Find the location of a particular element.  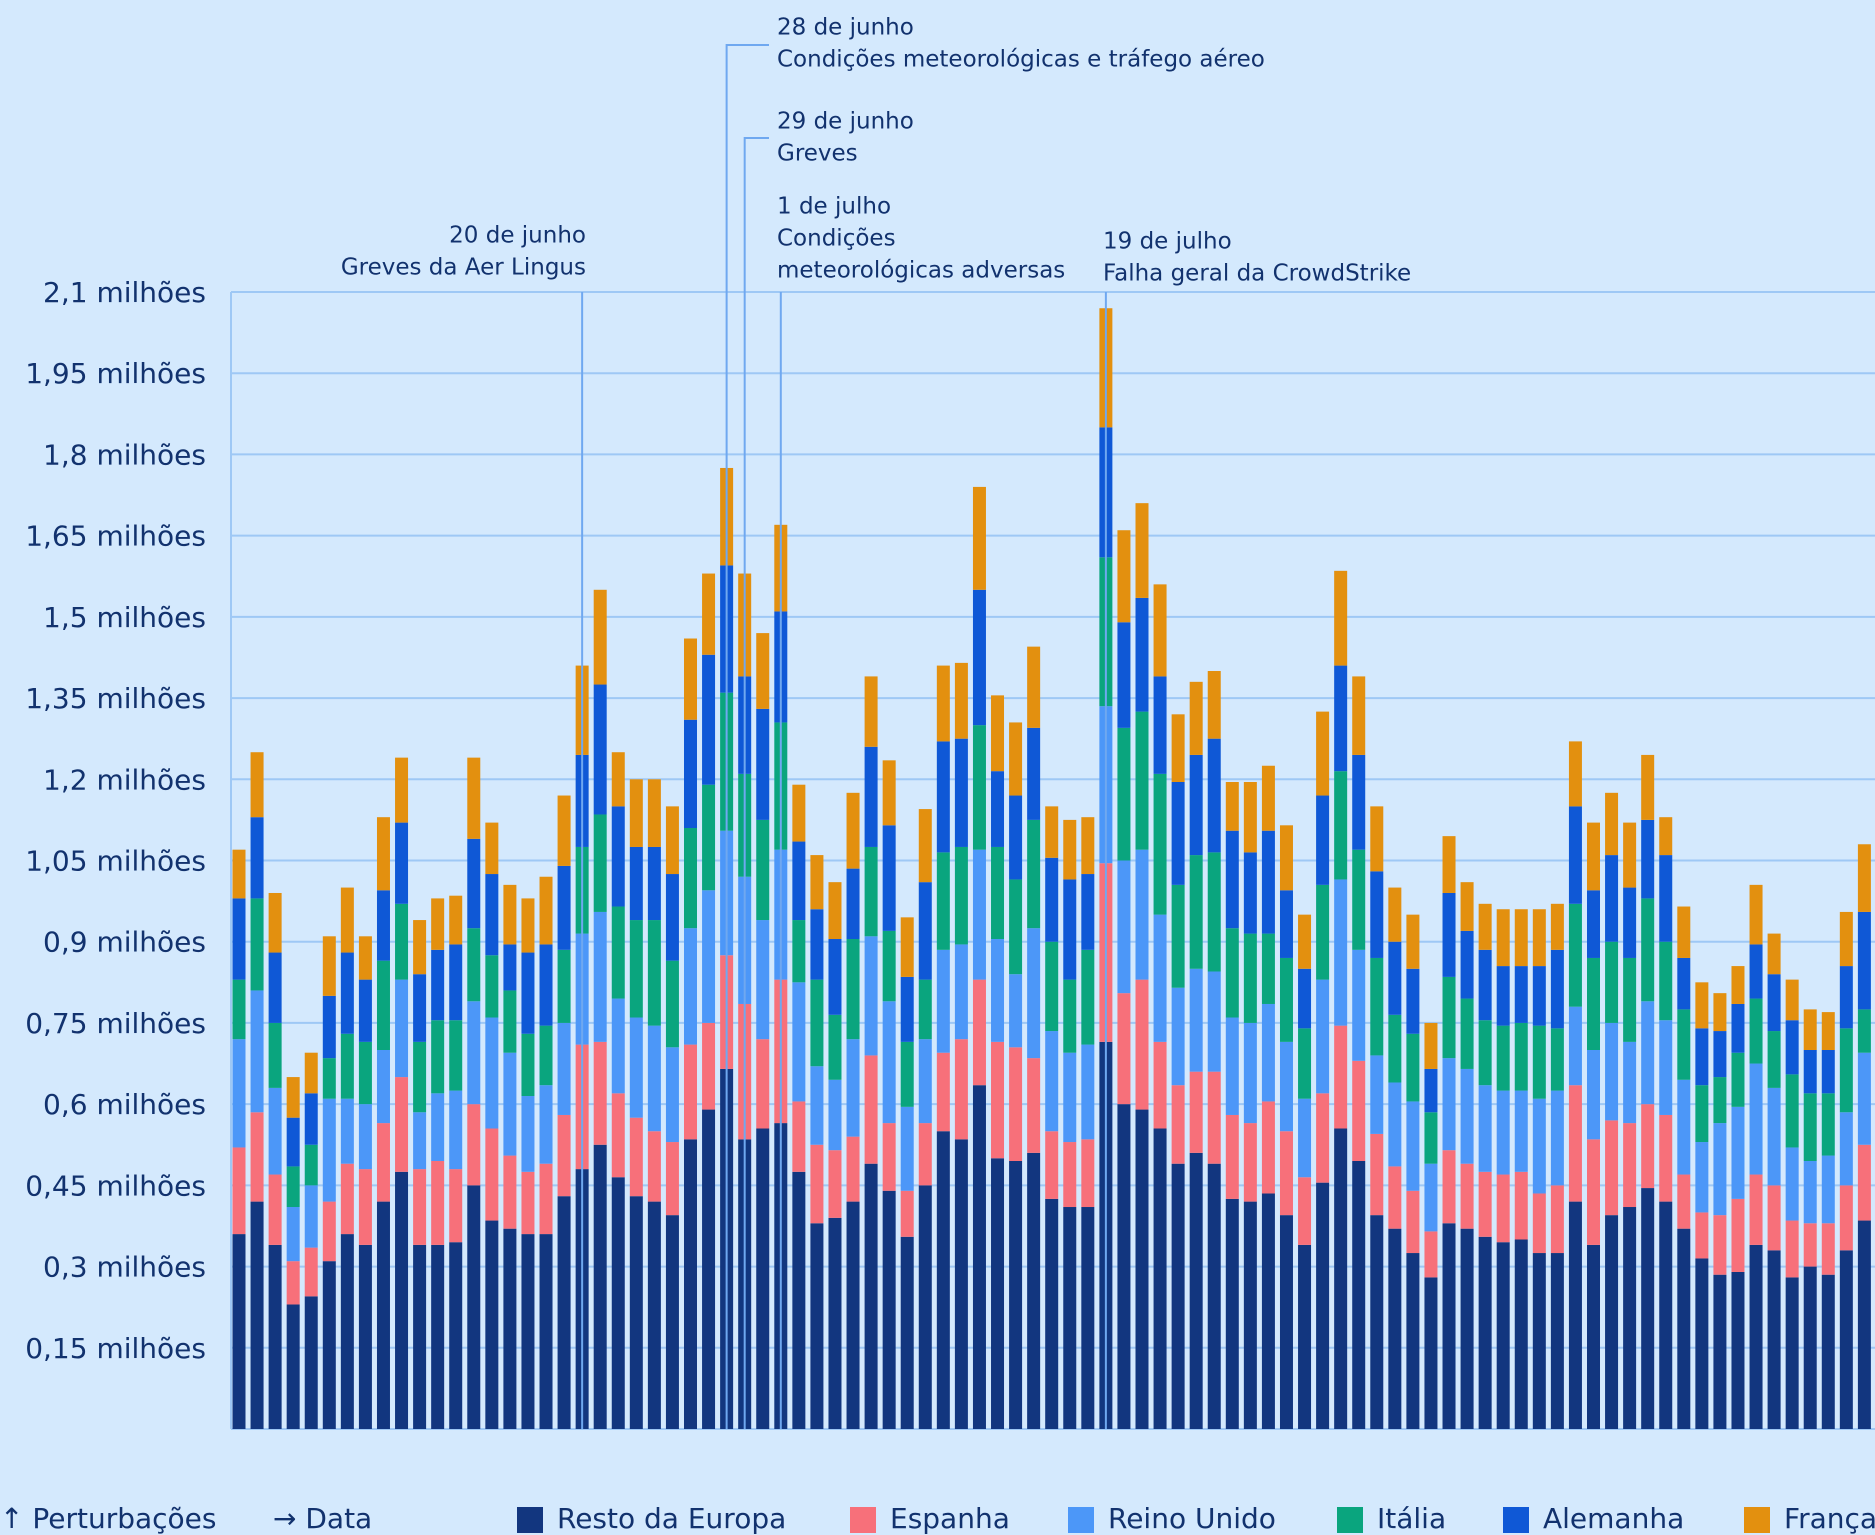

legend-label: Resto da Europa is located at coordinates (671, 1518).